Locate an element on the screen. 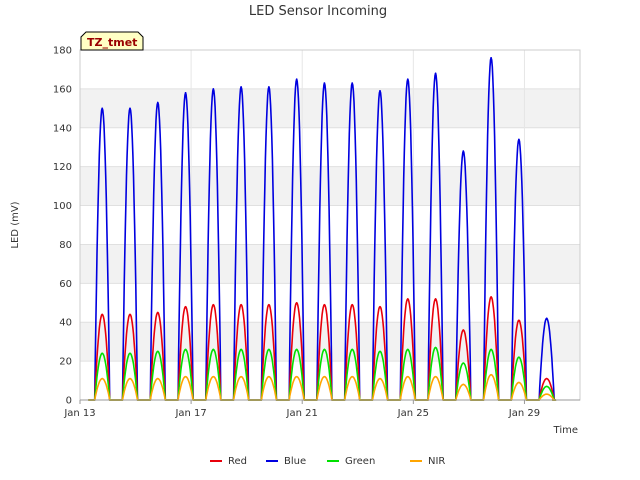 This screenshot has width=640, height=480. y-tick-label: 0 is located at coordinates (69, 401).